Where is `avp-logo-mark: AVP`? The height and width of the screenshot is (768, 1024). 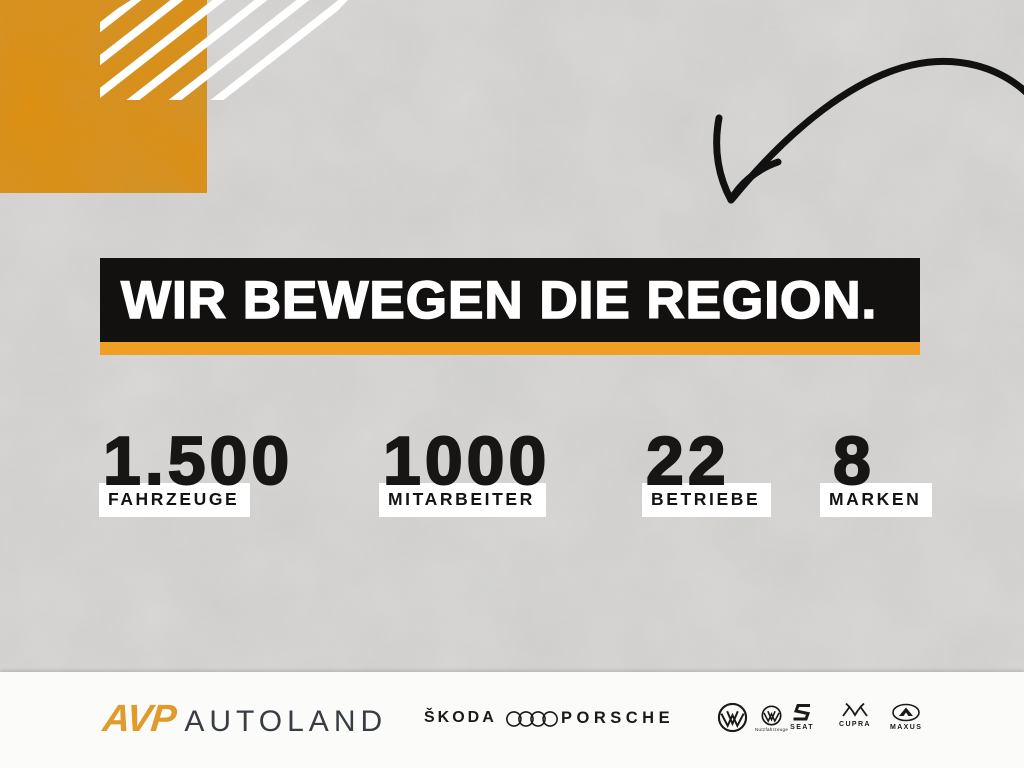 avp-logo-mark: AVP is located at coordinates (139, 719).